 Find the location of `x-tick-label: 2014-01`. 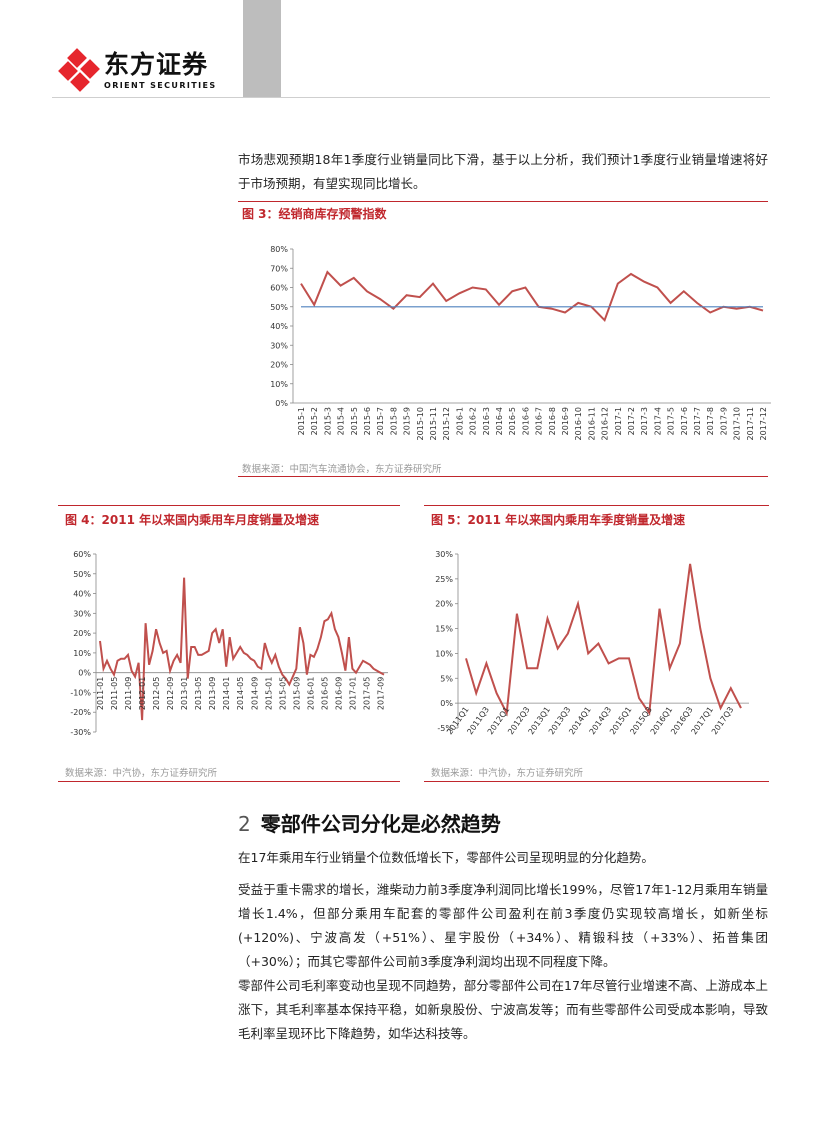

x-tick-label: 2014-01 is located at coordinates (226, 693).